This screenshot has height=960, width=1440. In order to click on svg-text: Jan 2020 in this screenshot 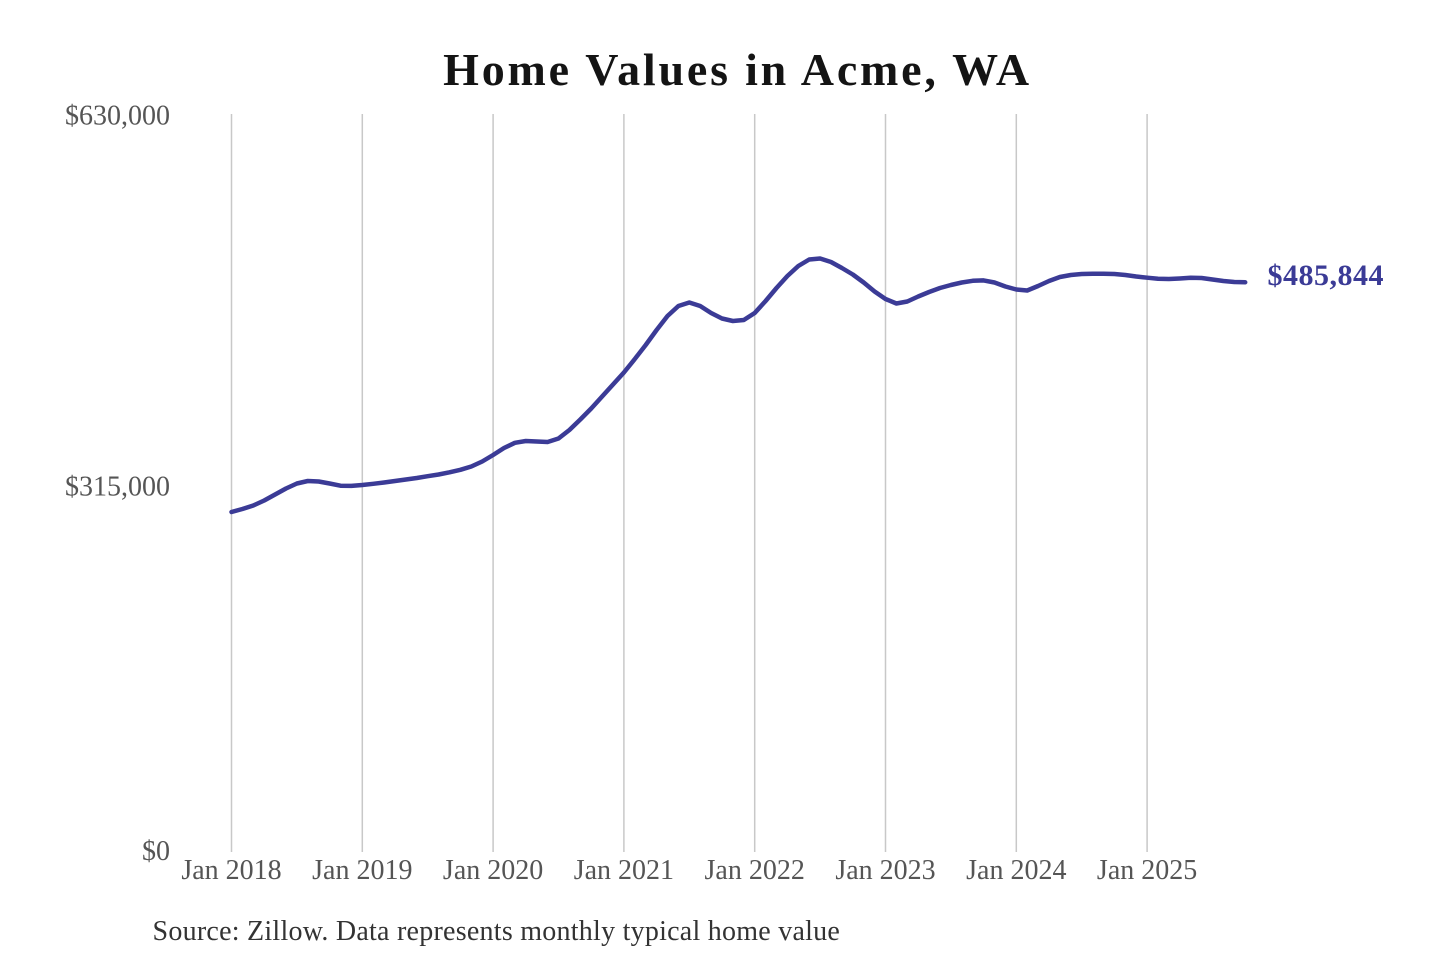, I will do `click(493, 870)`.